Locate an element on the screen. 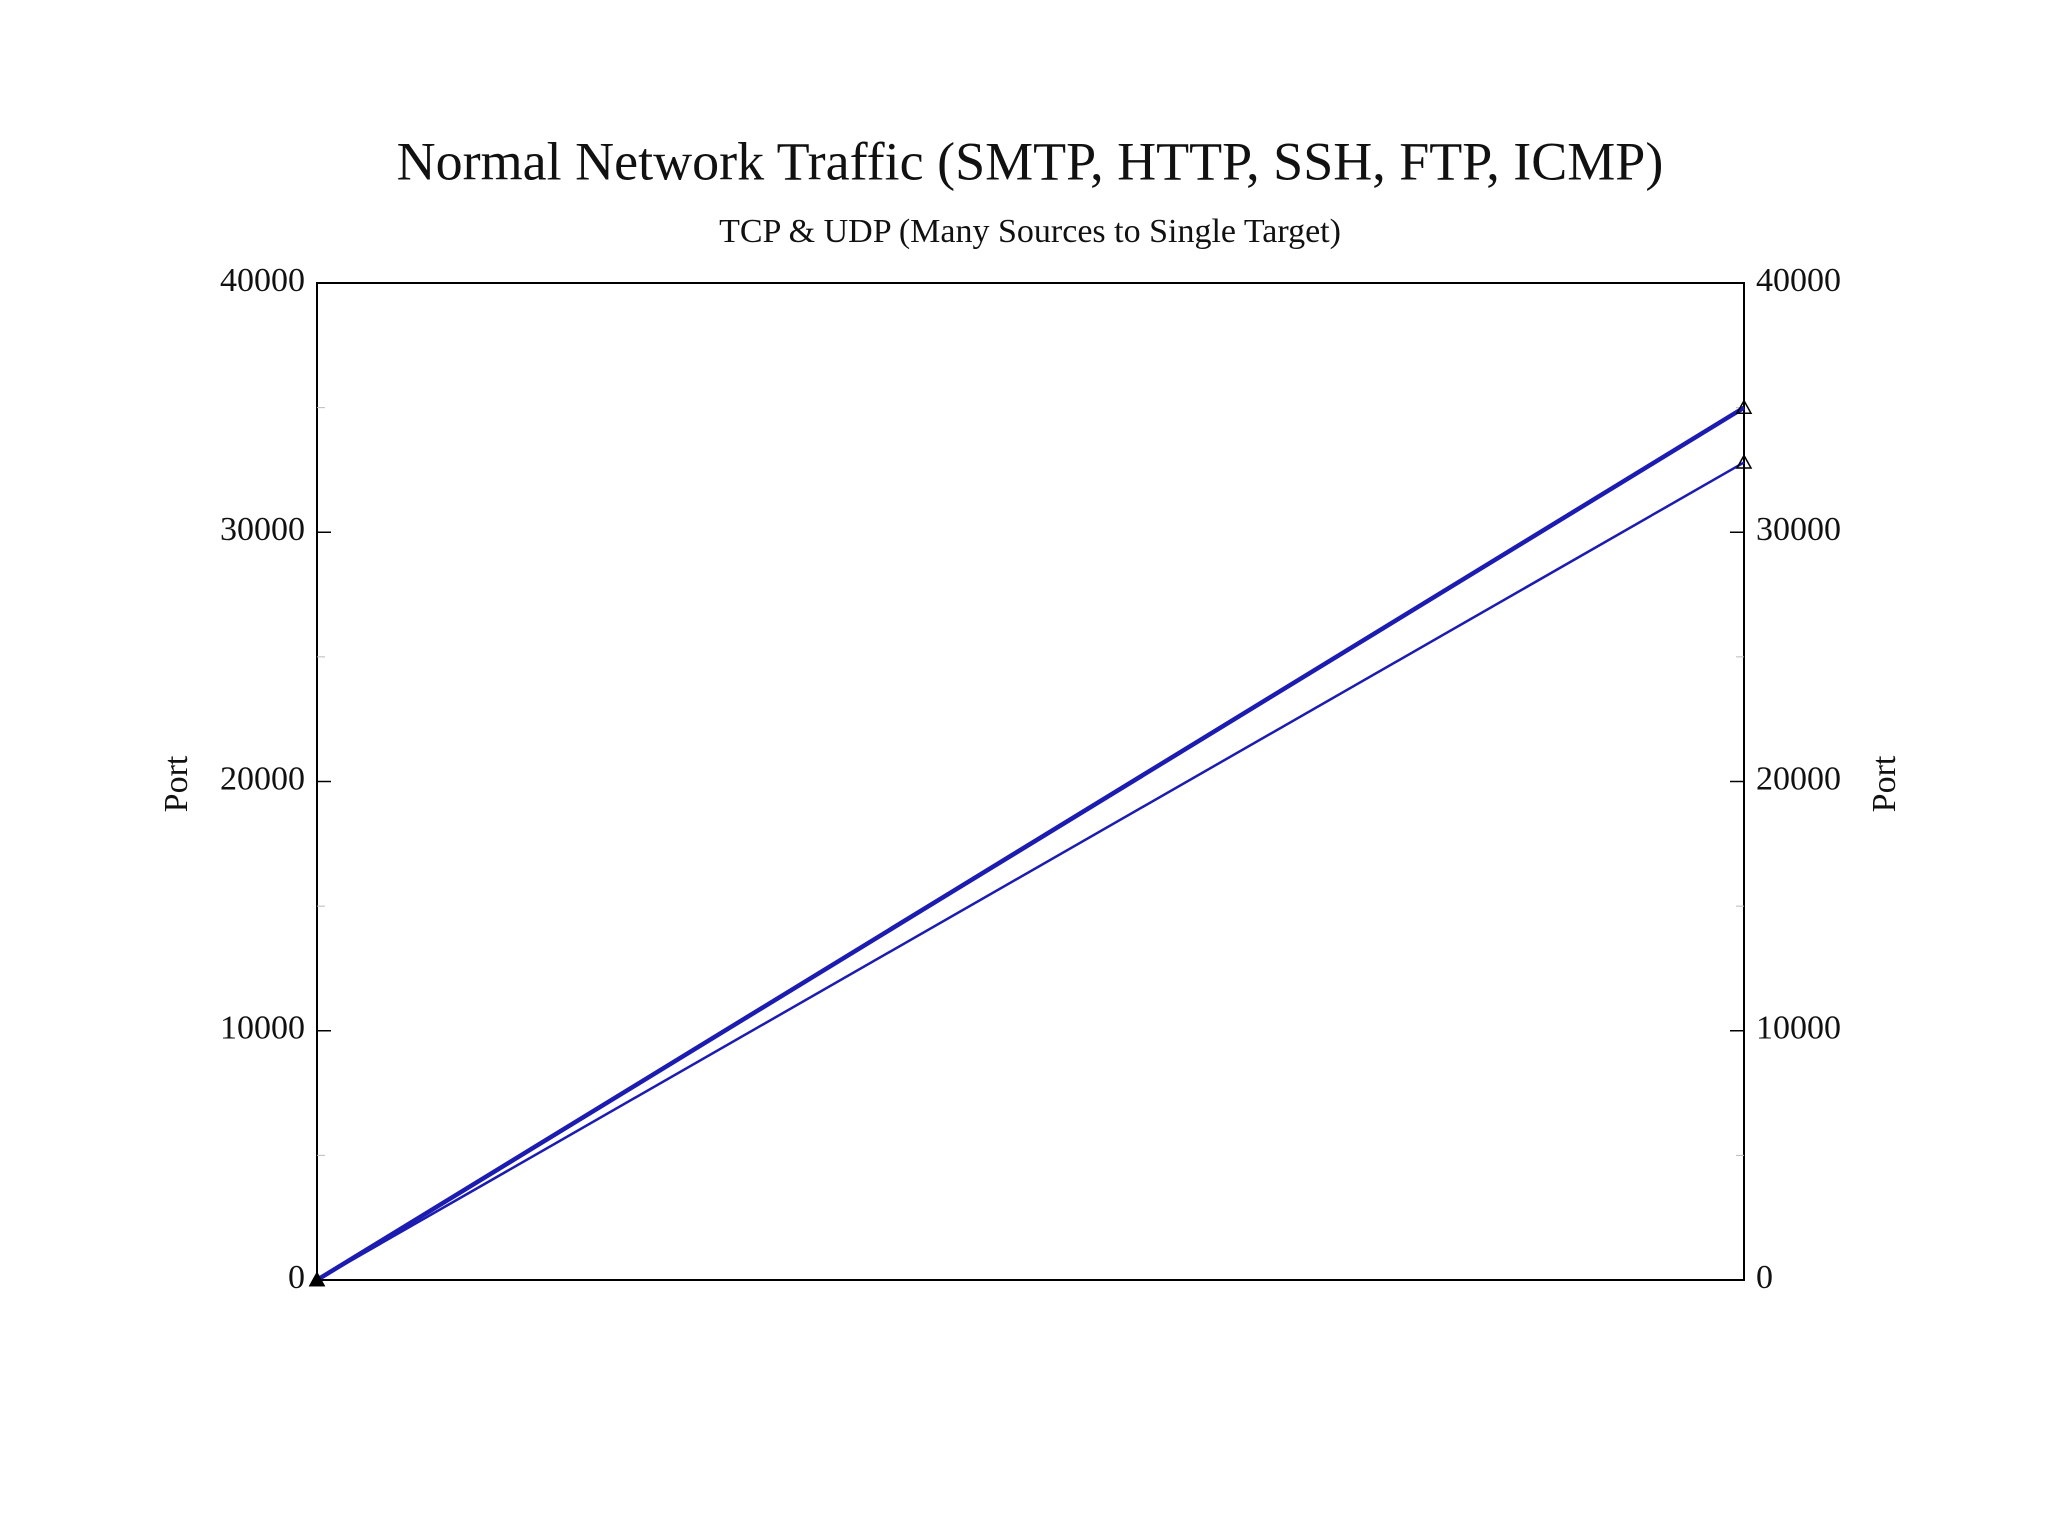 This screenshot has height=1536, width=2048. y-tick-label: 30000 is located at coordinates (262, 529).